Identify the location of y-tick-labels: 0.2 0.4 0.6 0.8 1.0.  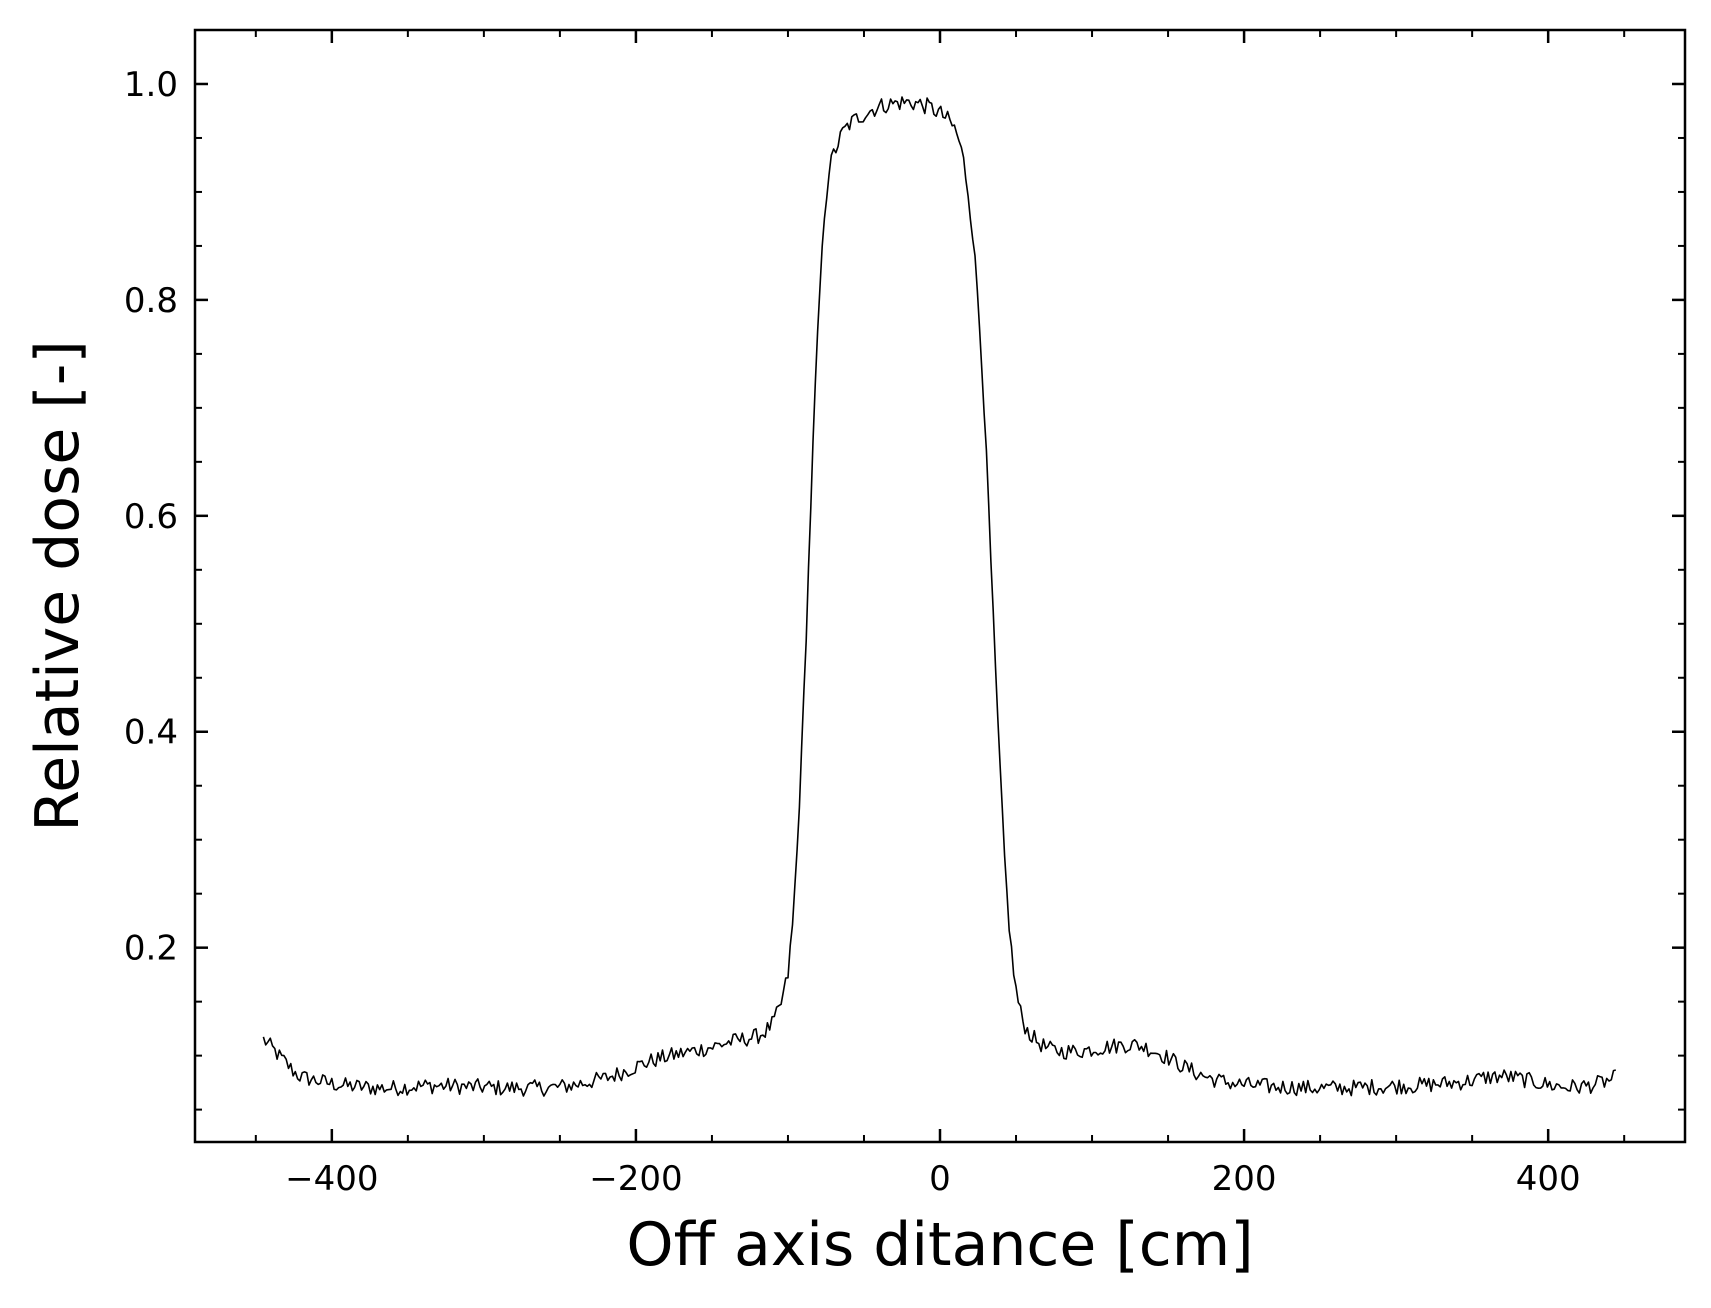
(151, 517).